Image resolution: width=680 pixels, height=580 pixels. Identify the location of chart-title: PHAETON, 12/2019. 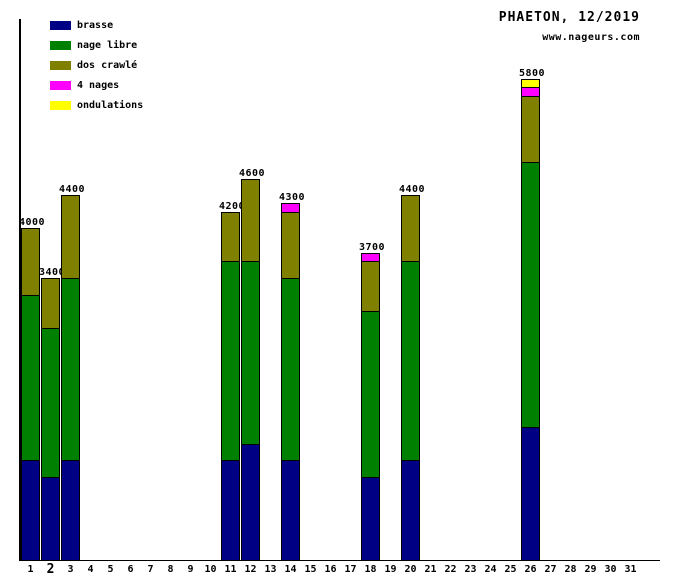
(569, 17).